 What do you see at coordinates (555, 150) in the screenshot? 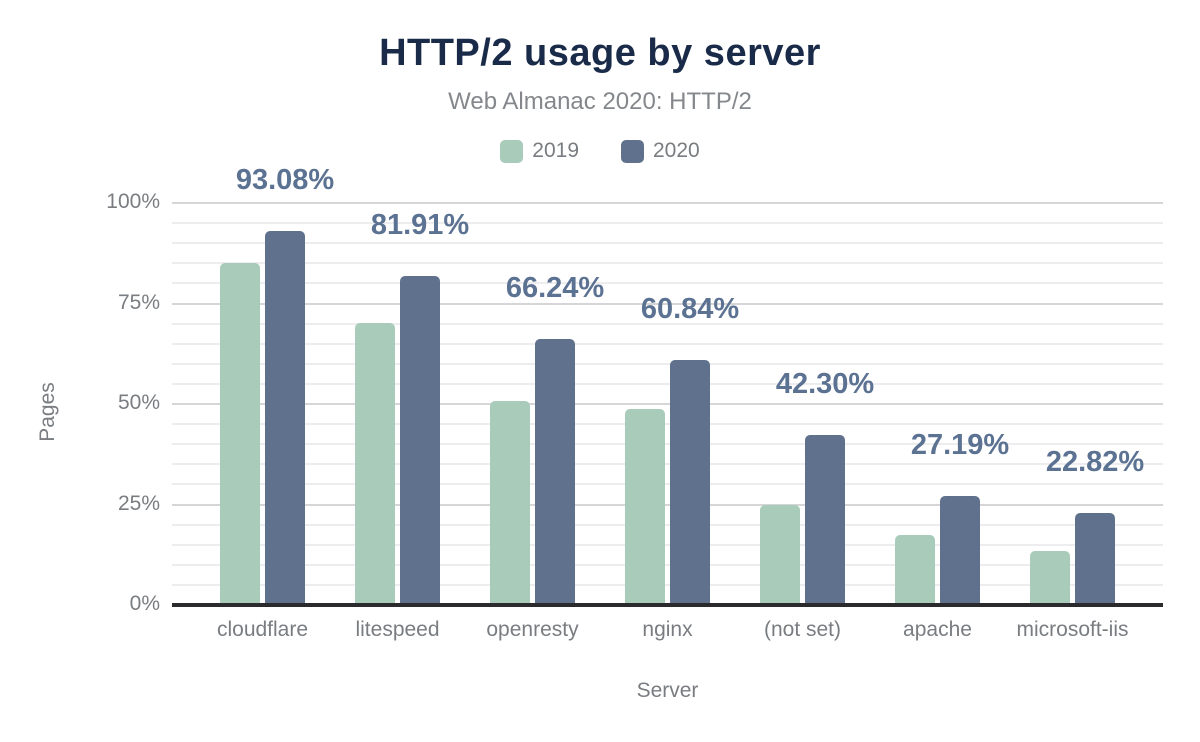
I see `legend-label-2019: 2019` at bounding box center [555, 150].